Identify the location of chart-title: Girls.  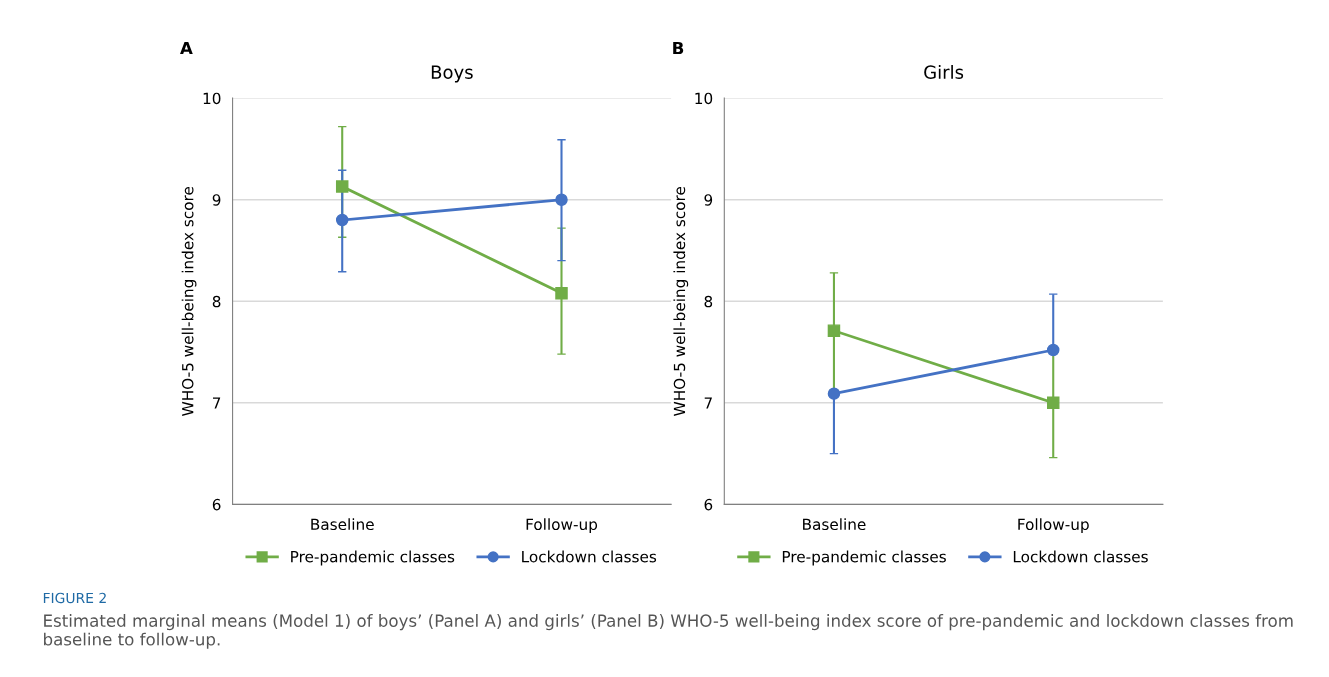
(944, 72).